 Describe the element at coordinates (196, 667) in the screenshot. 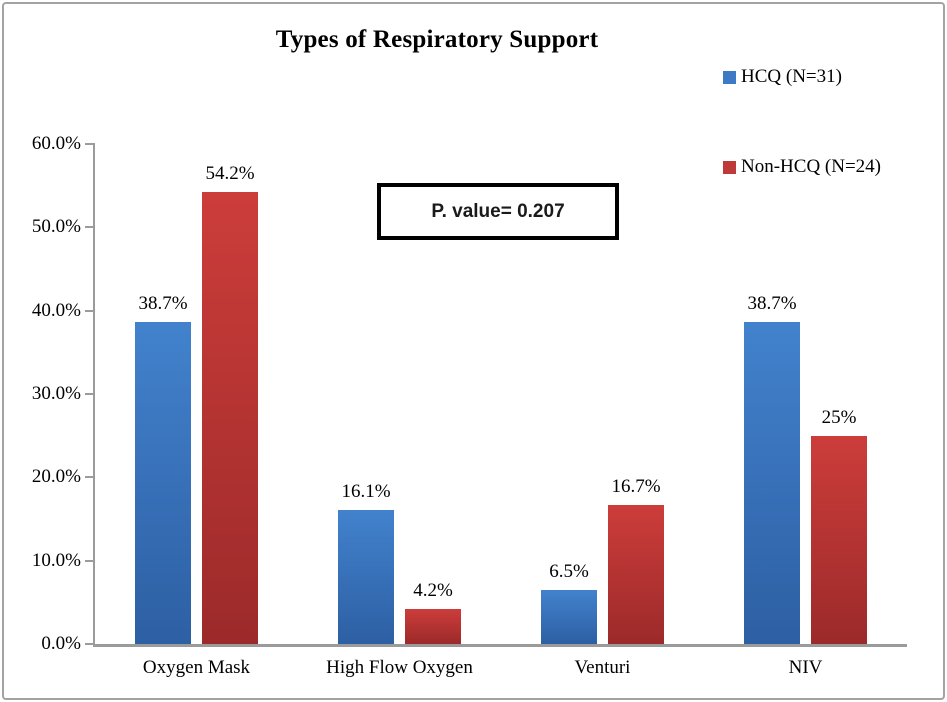

I see `x-axis-category-label-oxygen-mask: Oxygen Mask` at that location.